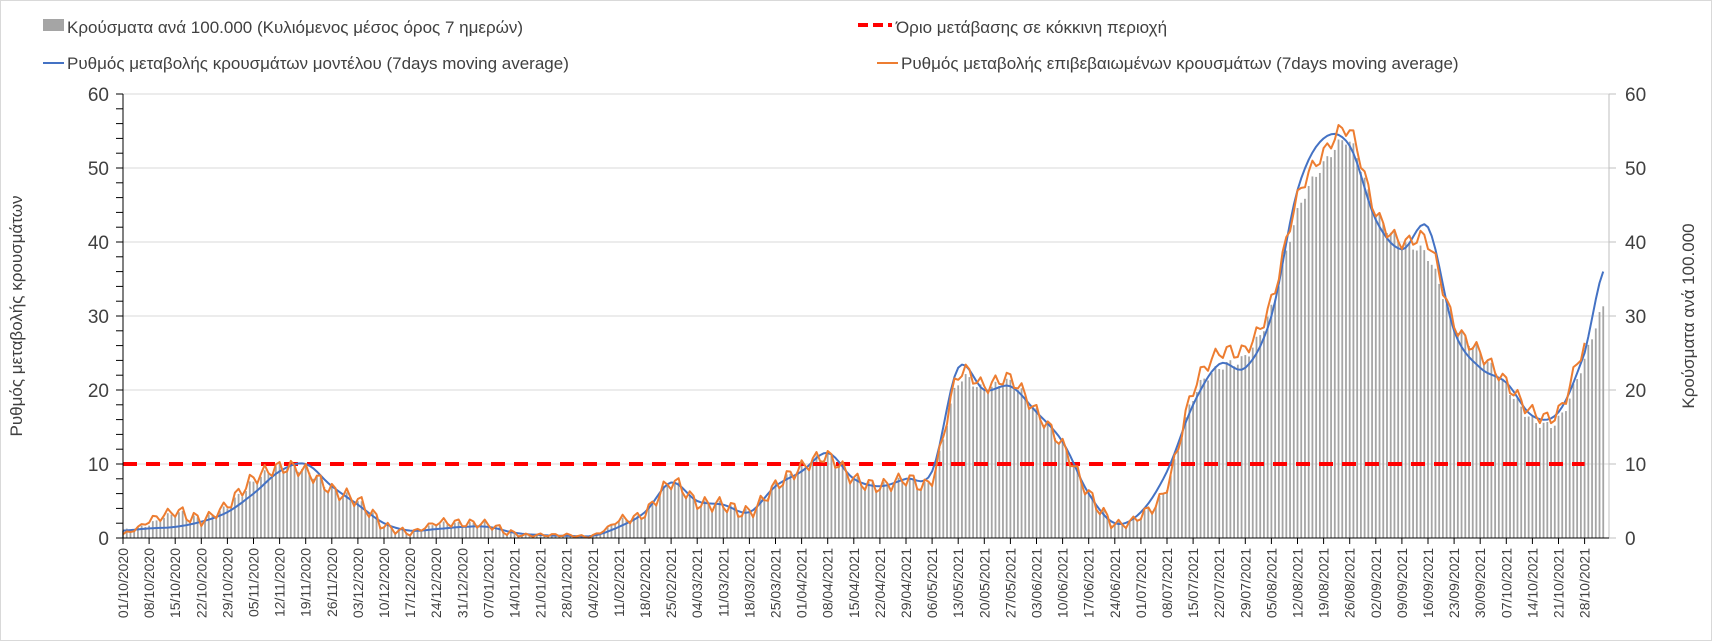 The image size is (1712, 641). I want to click on x-tick-label: 11/02/2021, so click(619, 582).